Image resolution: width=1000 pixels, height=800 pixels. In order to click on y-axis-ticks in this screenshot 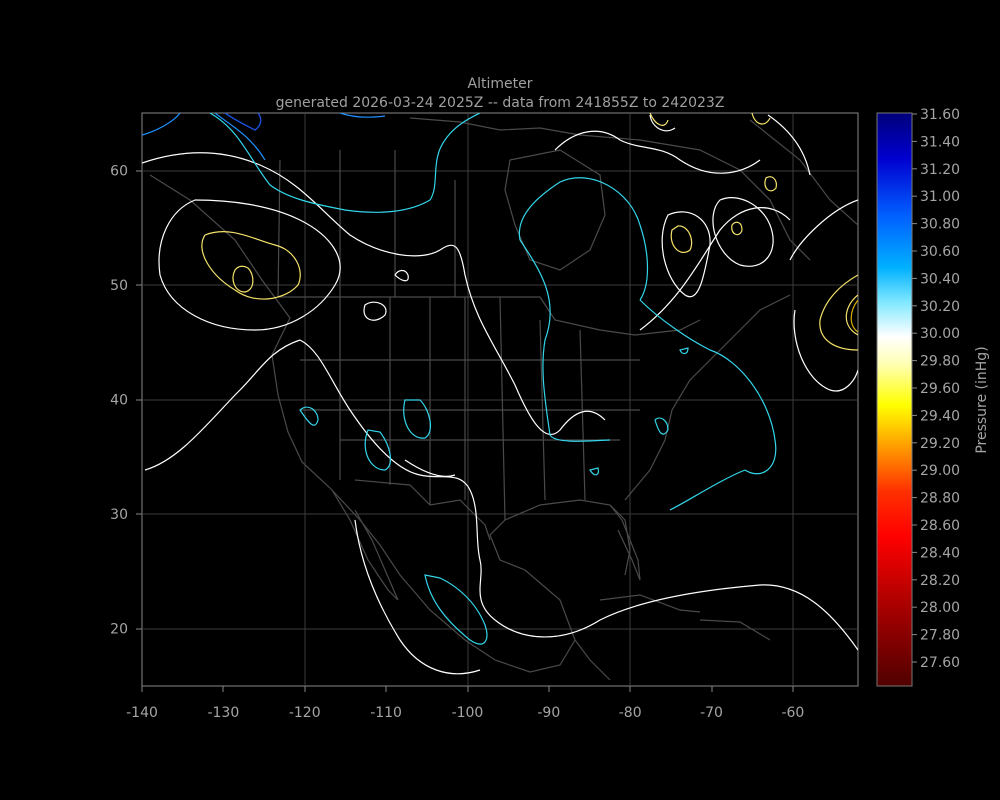, I will do `click(139, 400)`.